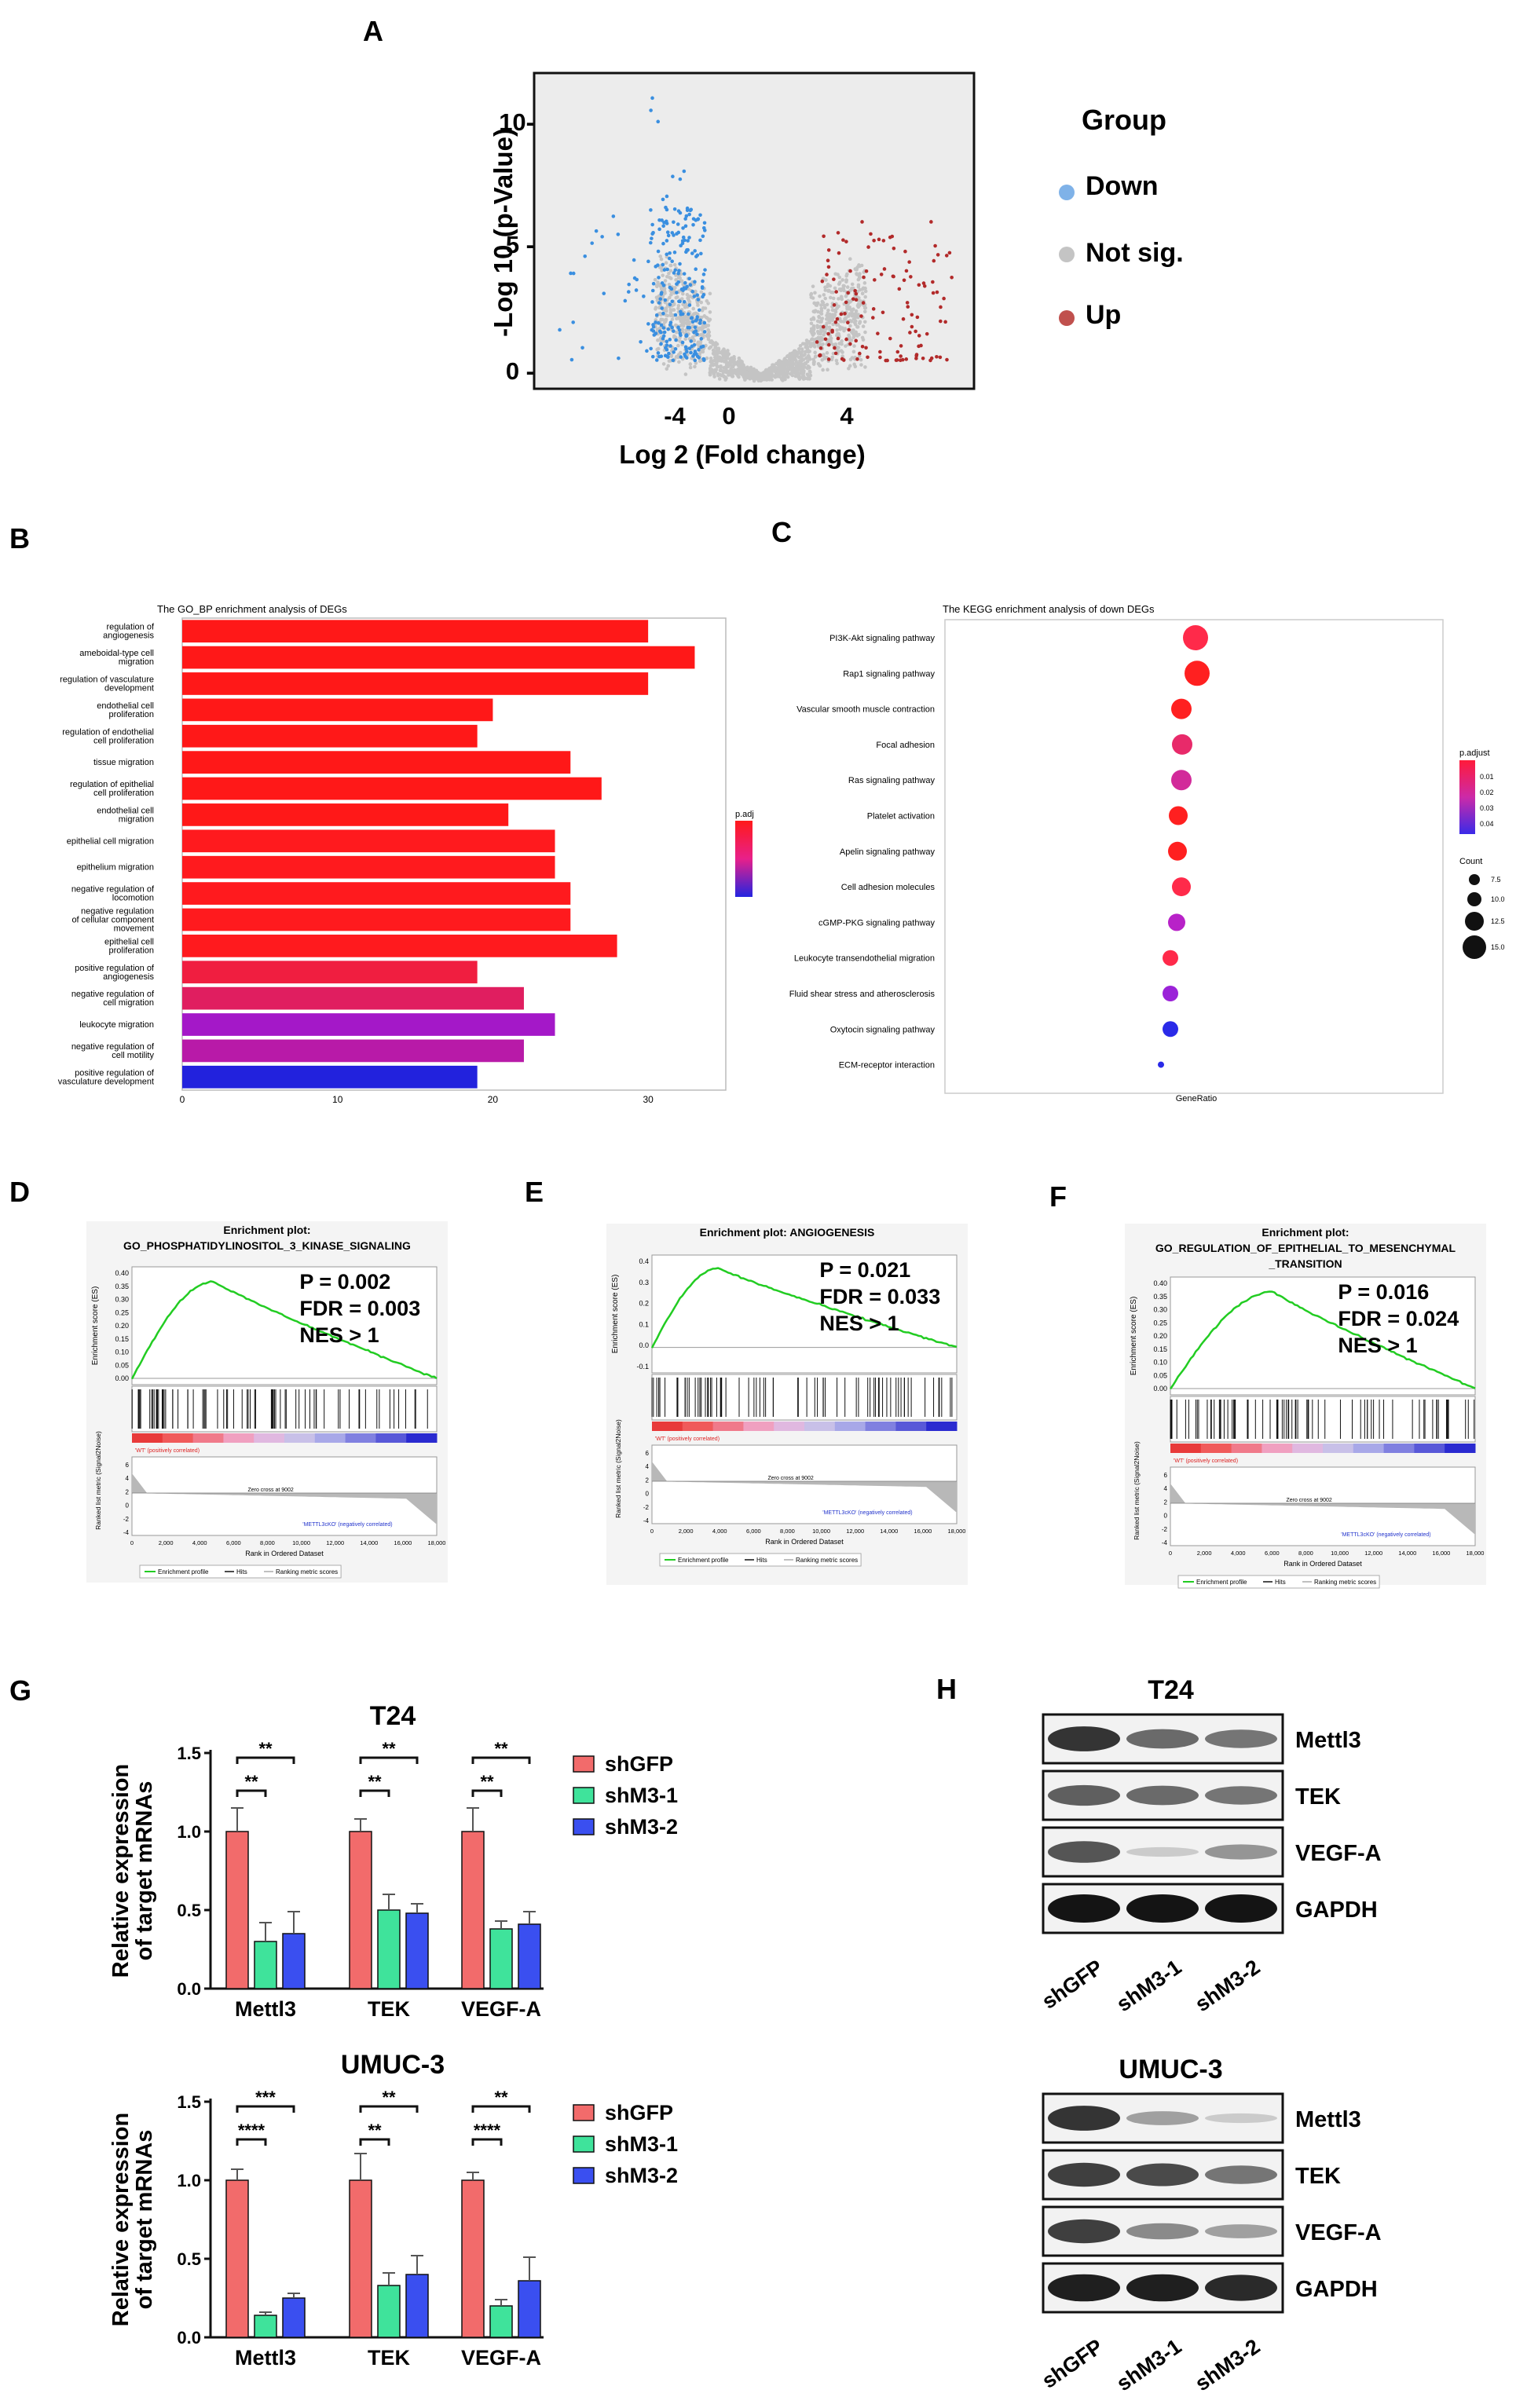 This screenshot has height=2408, width=1516. Describe the element at coordinates (1135, 253) in the screenshot. I see `legend-notsig-label: Not sig.` at that location.